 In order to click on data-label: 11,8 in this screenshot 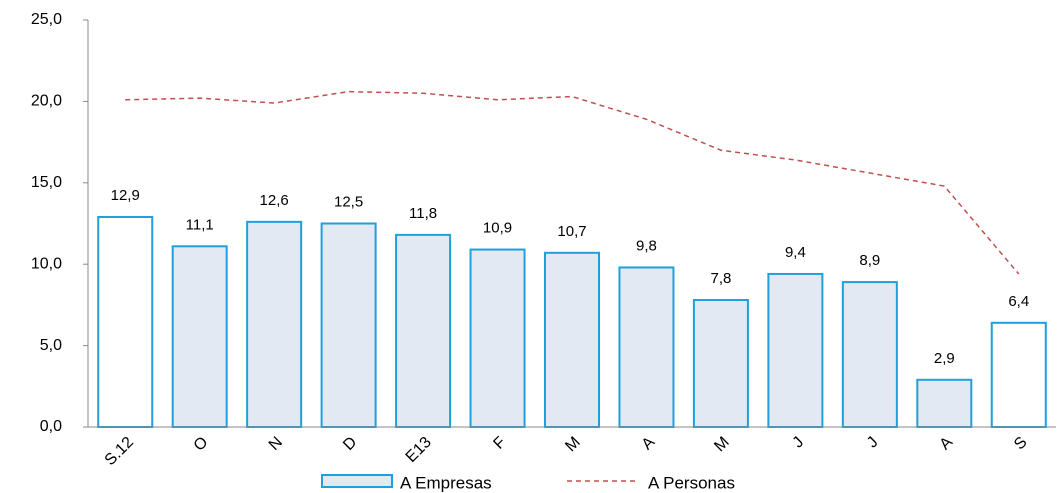, I will do `click(423, 213)`.